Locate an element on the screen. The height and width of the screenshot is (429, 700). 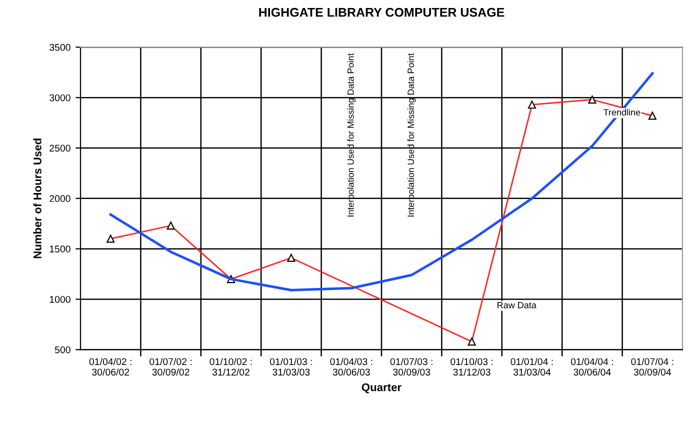
y-tick-label: 2000 is located at coordinates (60, 198).